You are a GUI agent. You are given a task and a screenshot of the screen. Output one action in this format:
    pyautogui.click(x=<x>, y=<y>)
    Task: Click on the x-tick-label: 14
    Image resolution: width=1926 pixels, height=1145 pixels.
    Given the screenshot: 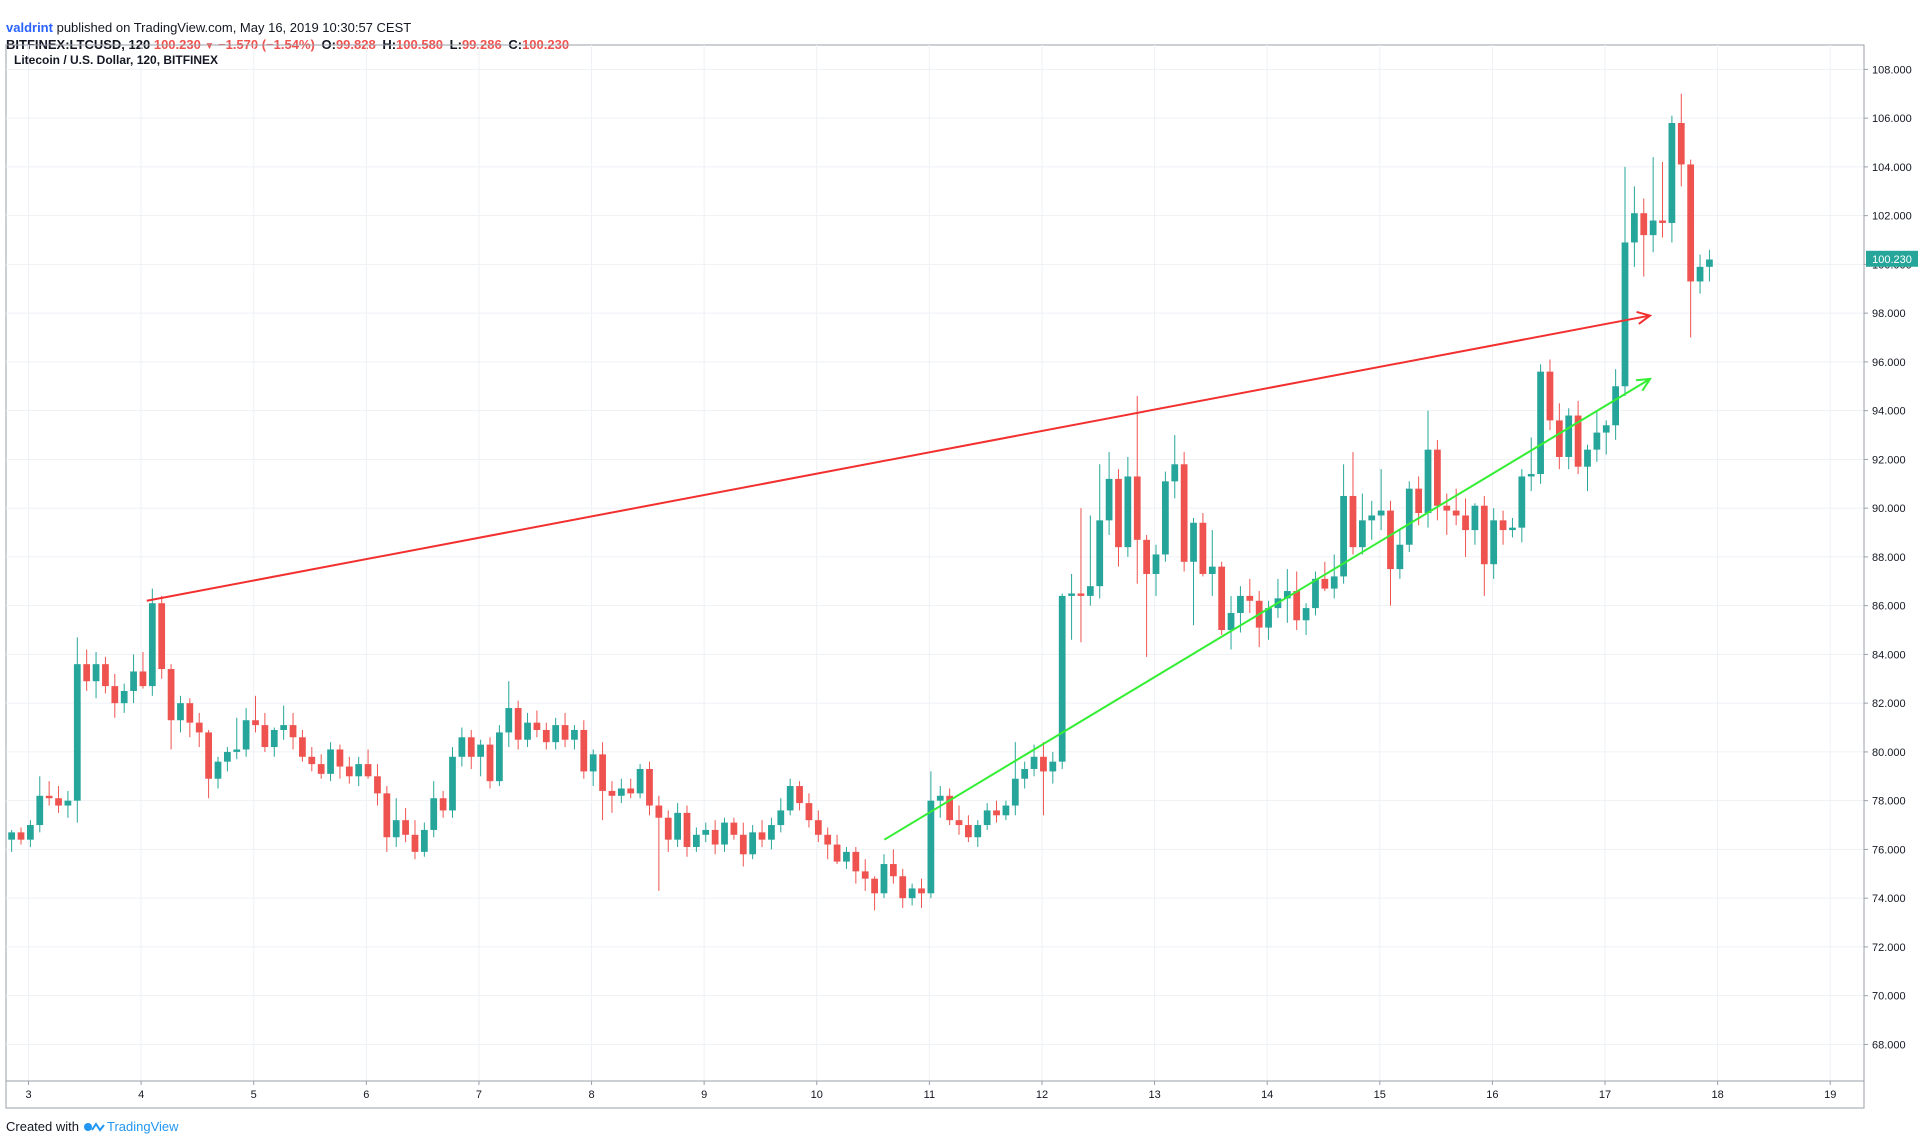 What is the action you would take?
    pyautogui.click(x=1267, y=1095)
    